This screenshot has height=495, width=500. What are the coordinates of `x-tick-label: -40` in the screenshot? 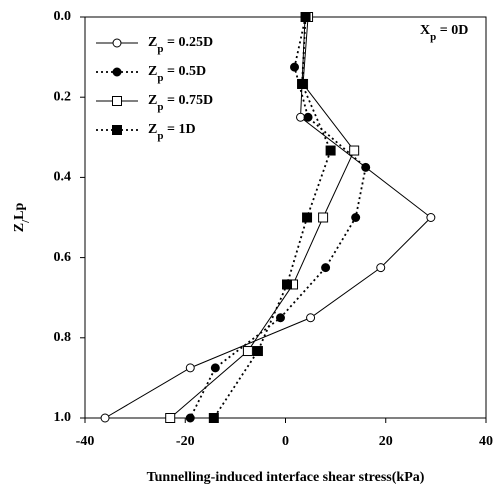 It's located at (85, 441).